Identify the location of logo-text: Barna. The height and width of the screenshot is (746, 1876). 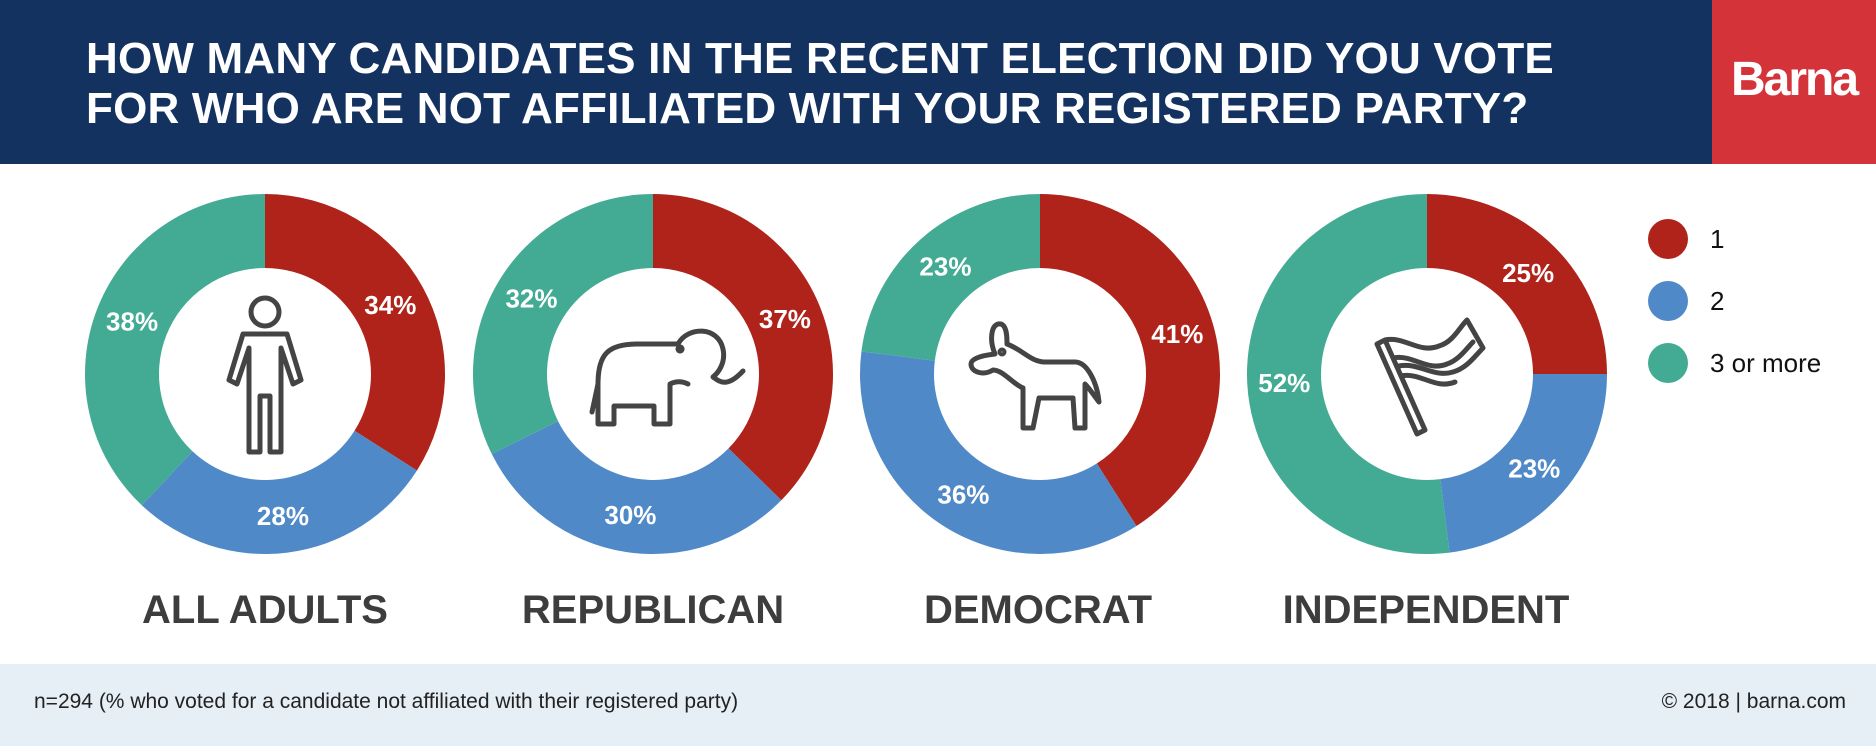
(1794, 79).